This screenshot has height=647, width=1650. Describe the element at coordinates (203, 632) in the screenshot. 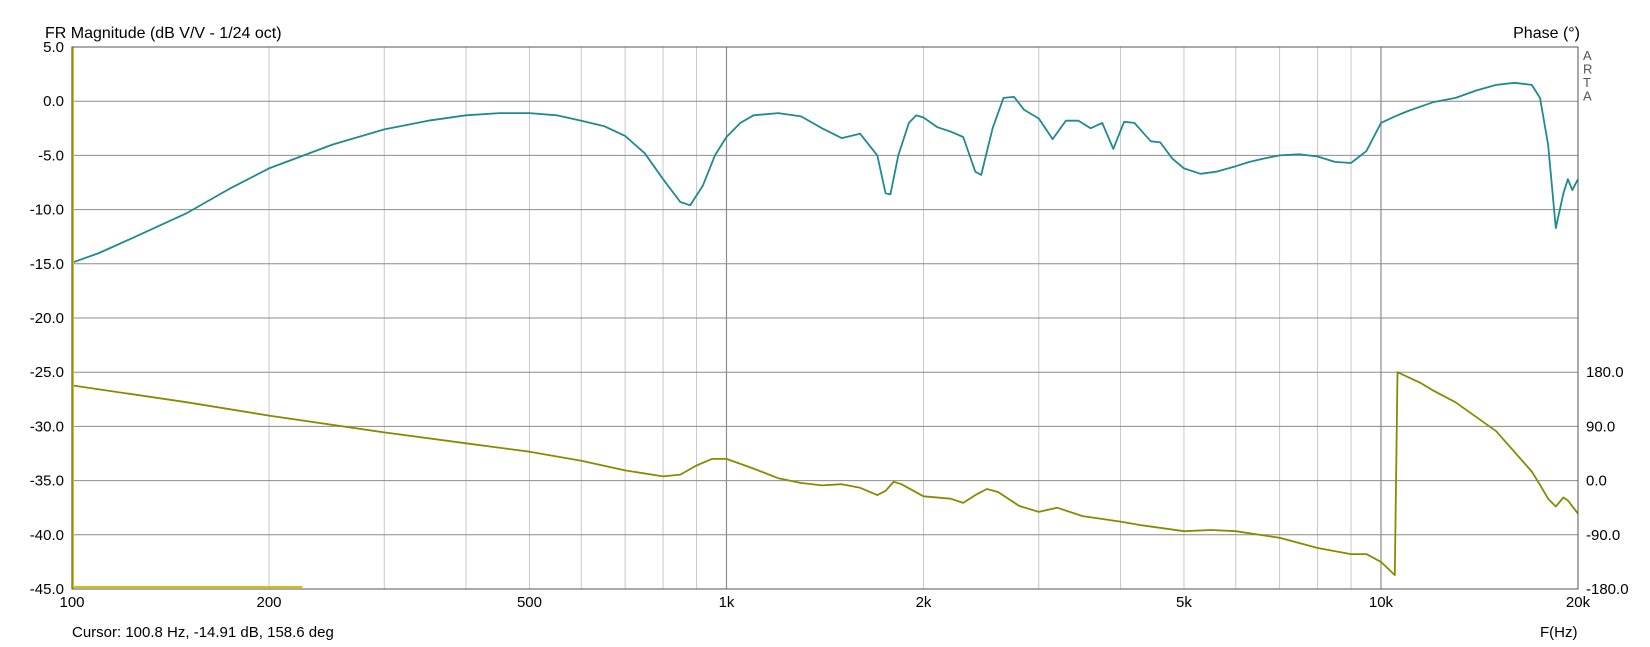

I see `cursor-readout: Cursor: 100.8 Hz, -14.91 dB, 158.6 deg` at that location.